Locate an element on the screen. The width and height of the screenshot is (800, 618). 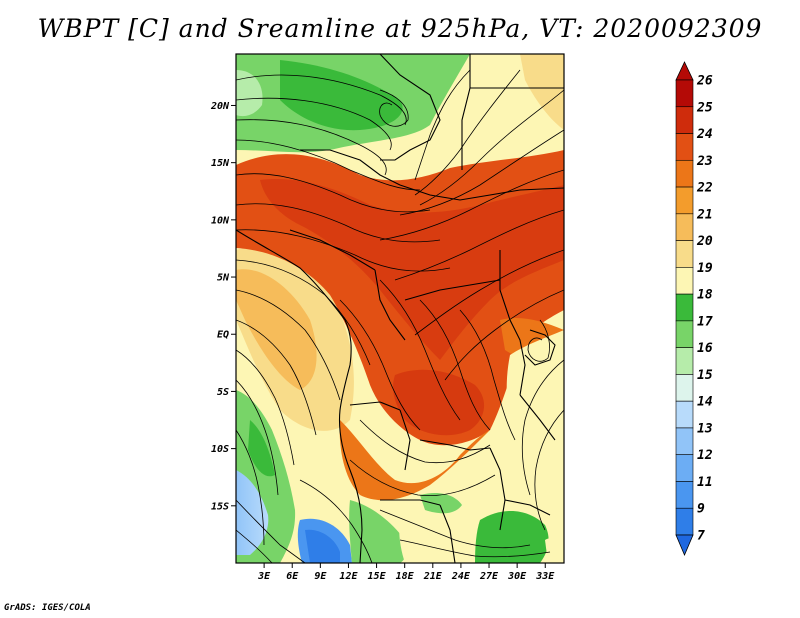
colorbar-label: 24 is located at coordinates (704, 134).